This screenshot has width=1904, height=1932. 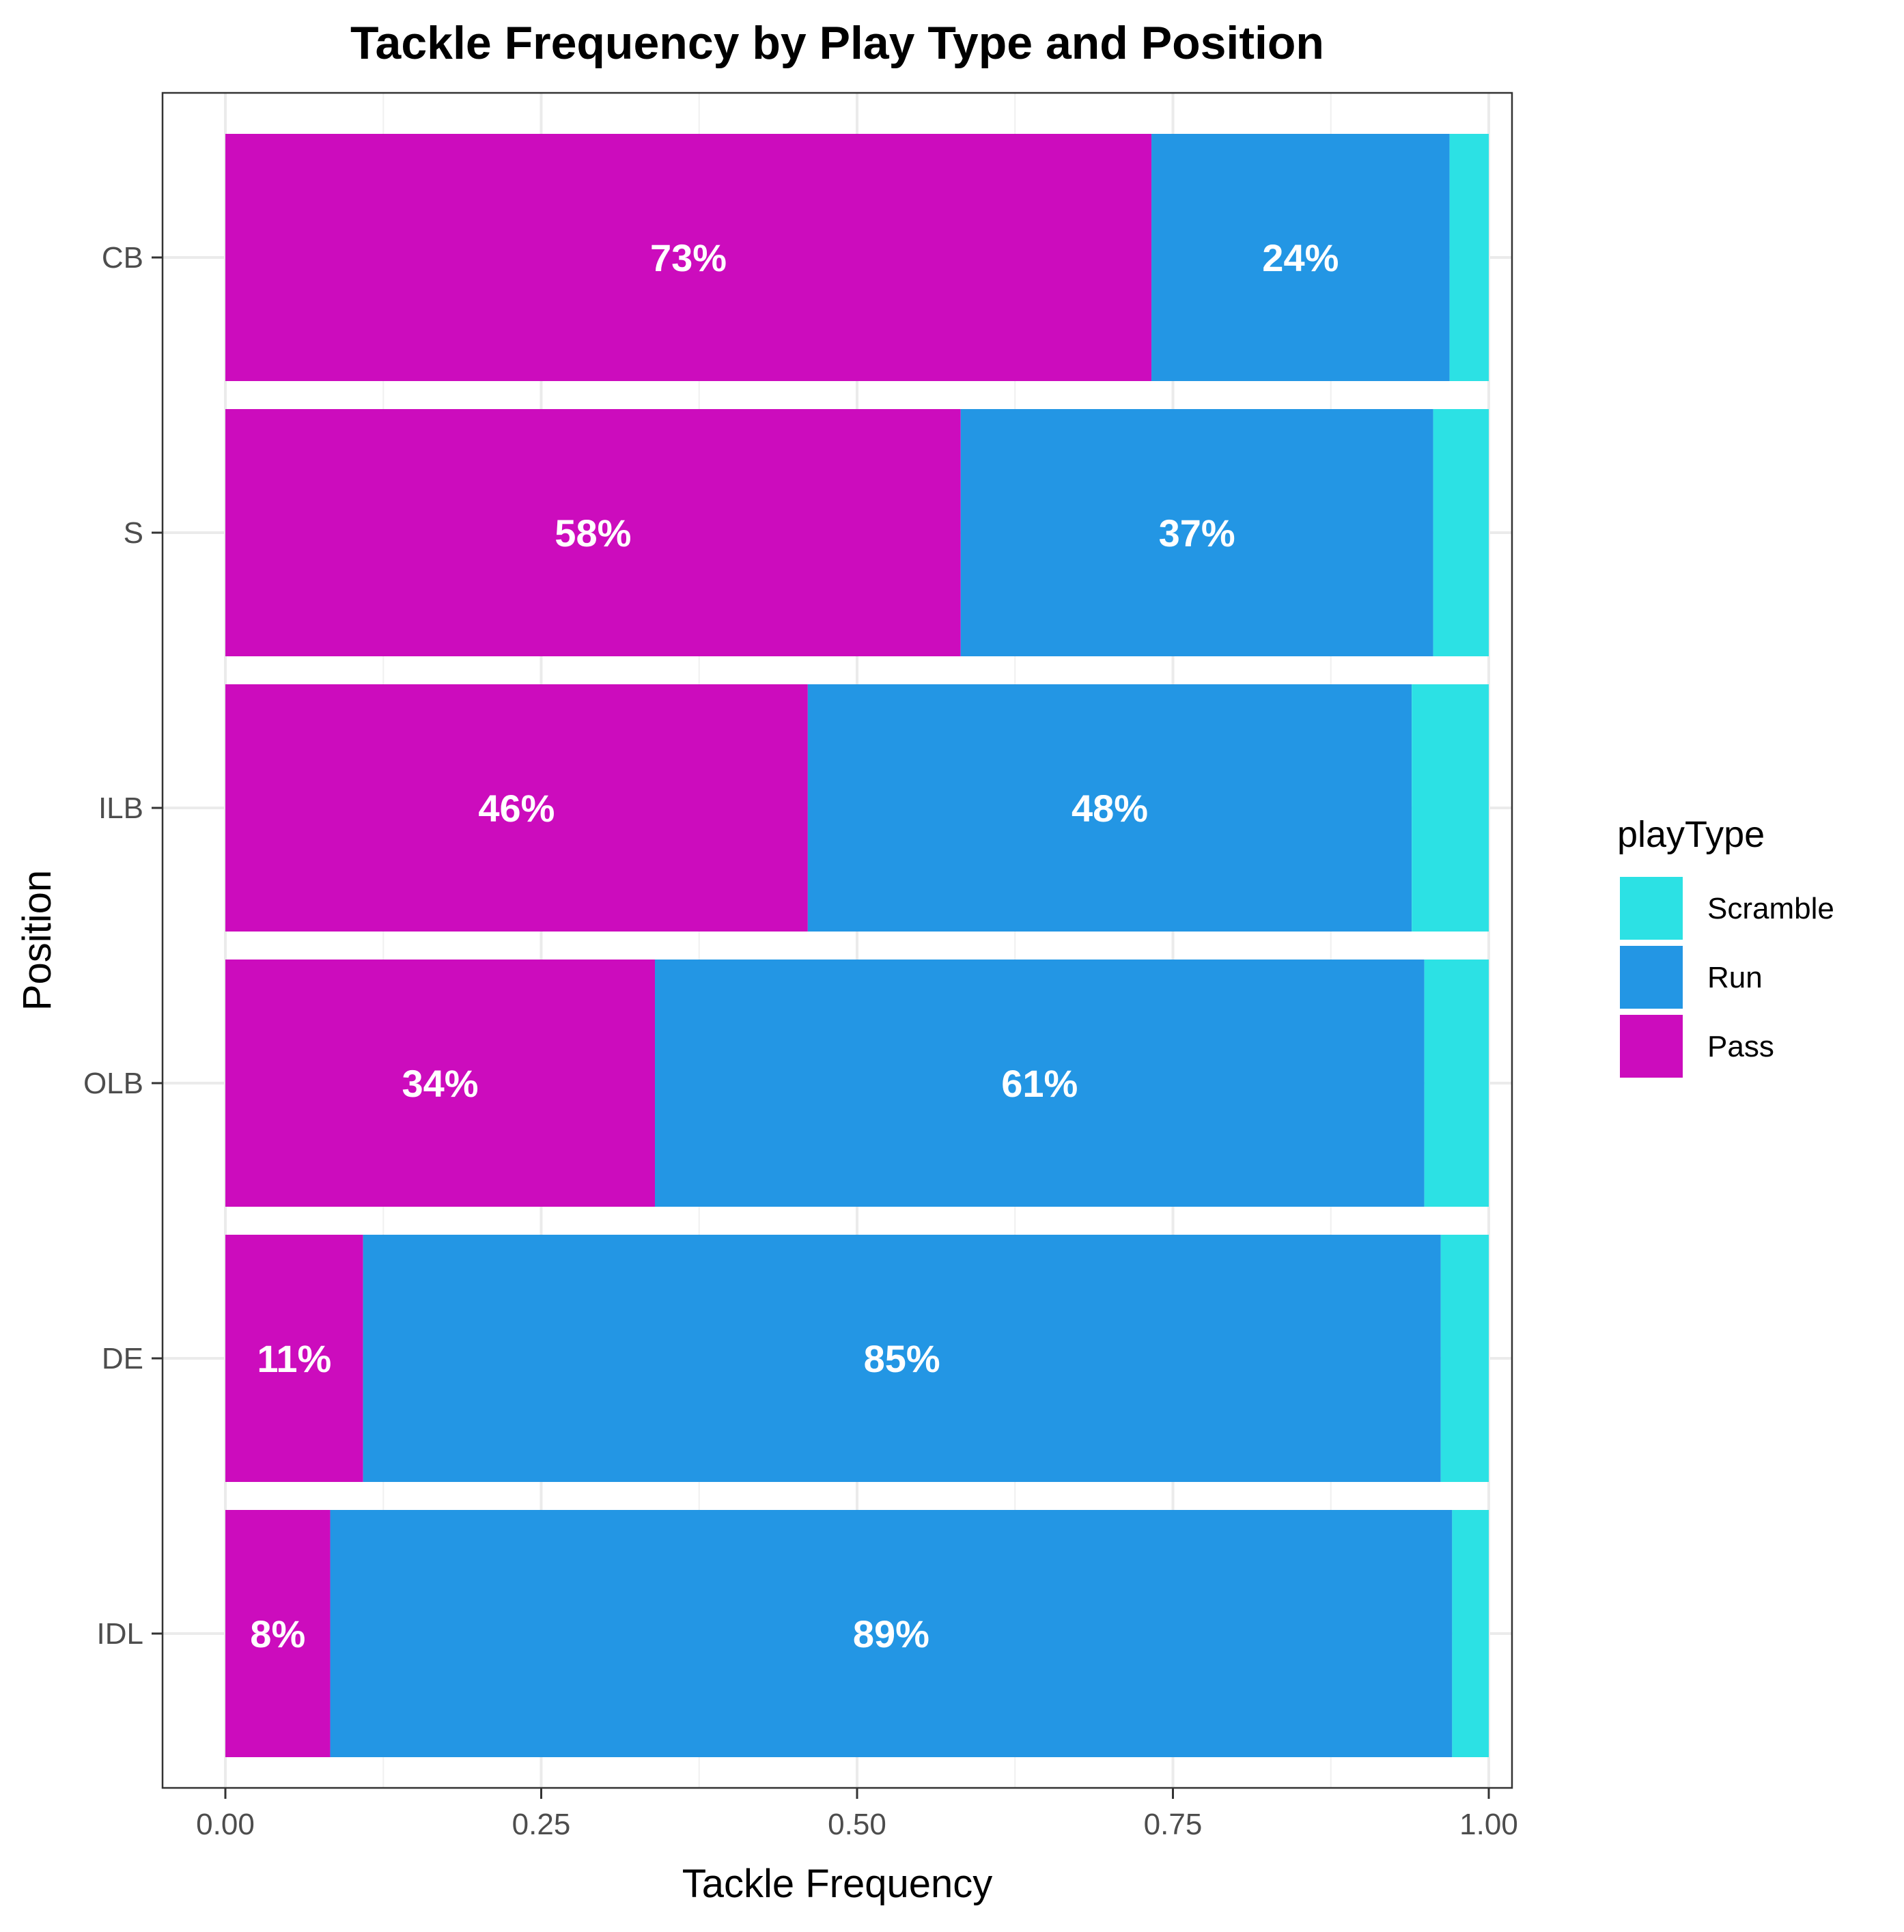 What do you see at coordinates (123, 258) in the screenshot?
I see `y-tick-label: CB` at bounding box center [123, 258].